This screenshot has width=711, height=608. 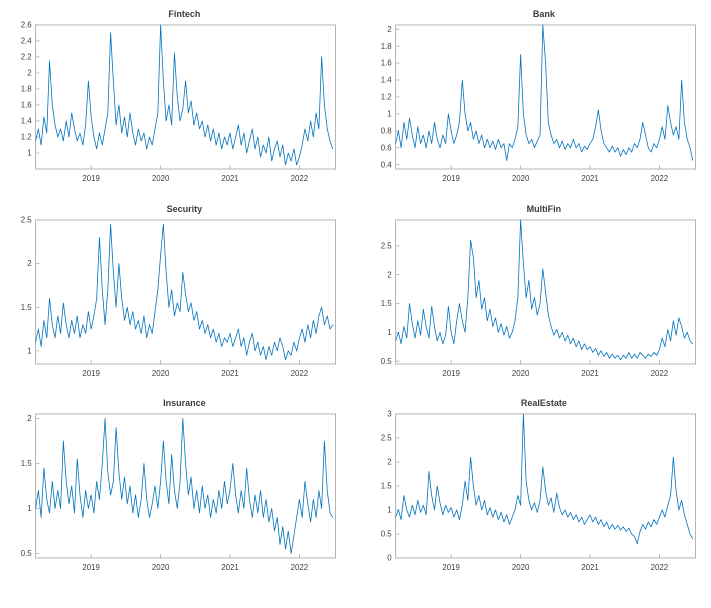 I want to click on chart-canvas-realestate: 0 0.5 1 1.5 2 2.5 3 2019 2020 2021 2022, so click(x=533, y=495).